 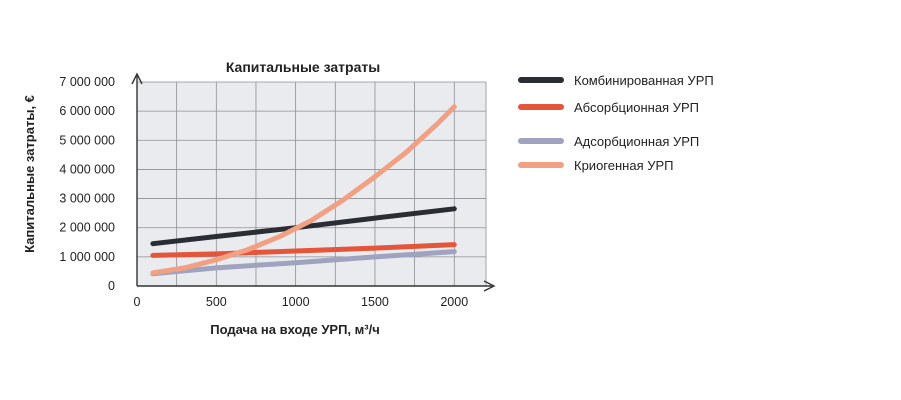 I want to click on legend-item: Адсорбционная УРП, so click(x=608, y=141).